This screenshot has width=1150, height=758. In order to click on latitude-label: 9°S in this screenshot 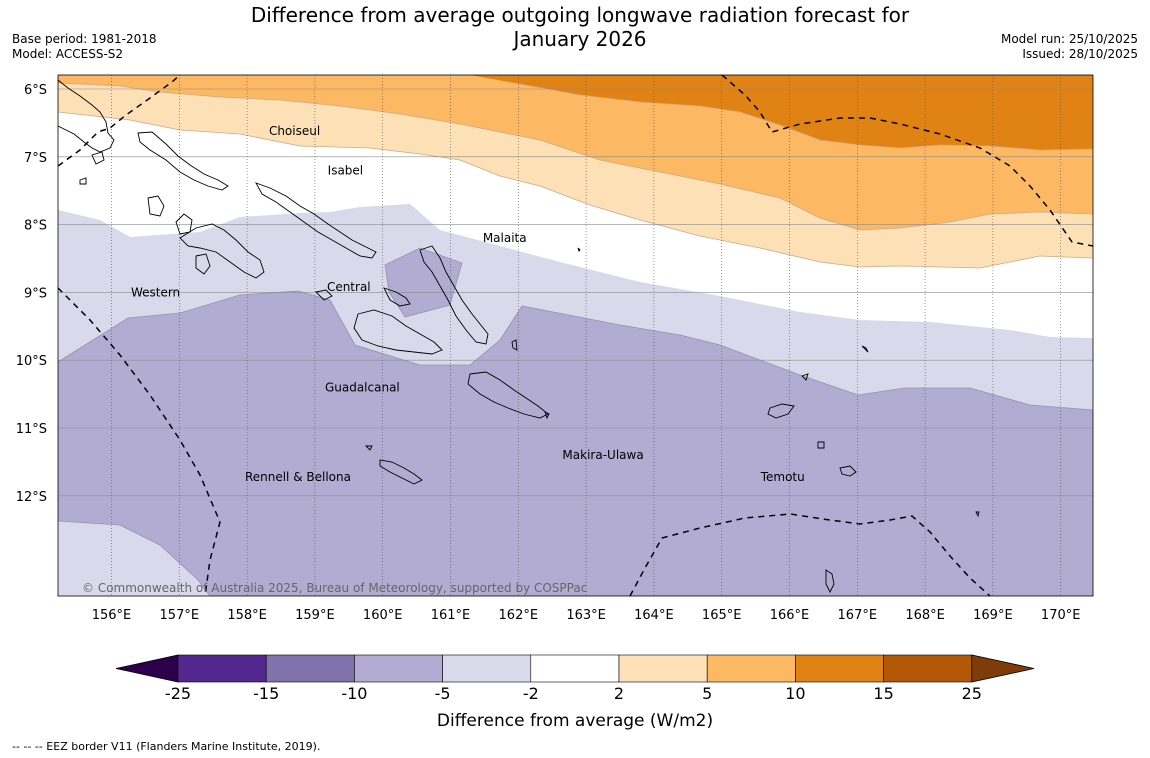, I will do `click(35, 293)`.